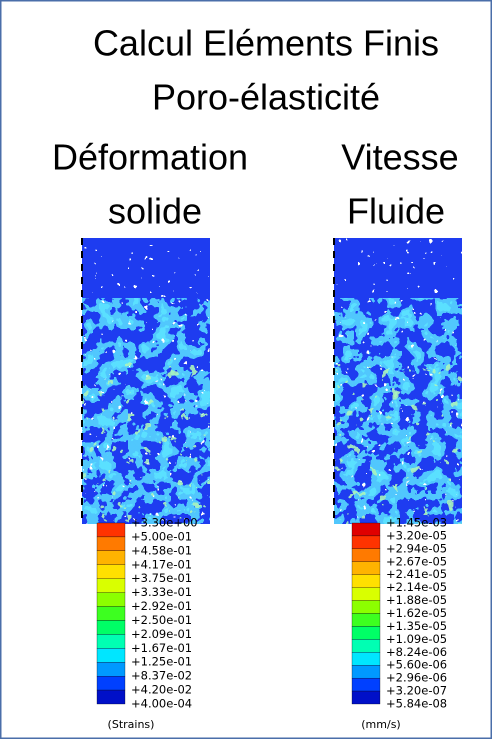 This screenshot has width=492, height=744. Describe the element at coordinates (161, 704) in the screenshot. I see `legend-label: +4.00e-04` at that location.